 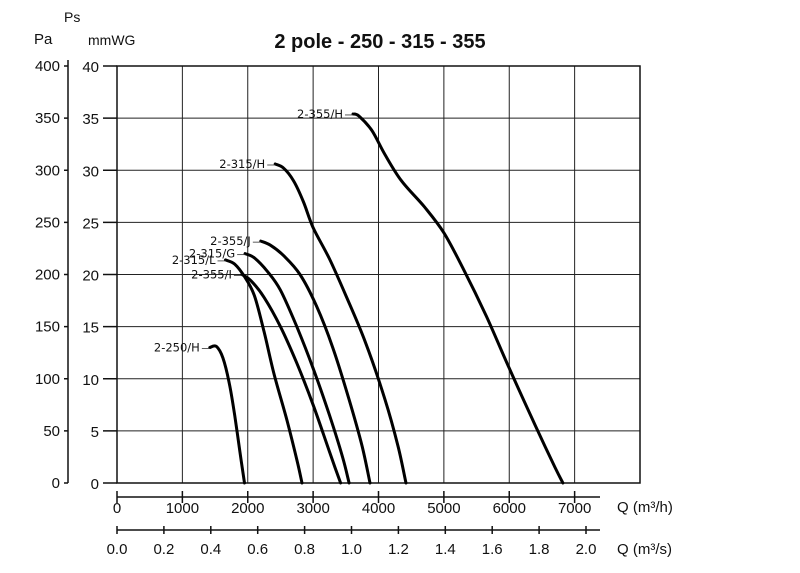 I want to click on mmwg-tick-label: 20, so click(x=90, y=276).